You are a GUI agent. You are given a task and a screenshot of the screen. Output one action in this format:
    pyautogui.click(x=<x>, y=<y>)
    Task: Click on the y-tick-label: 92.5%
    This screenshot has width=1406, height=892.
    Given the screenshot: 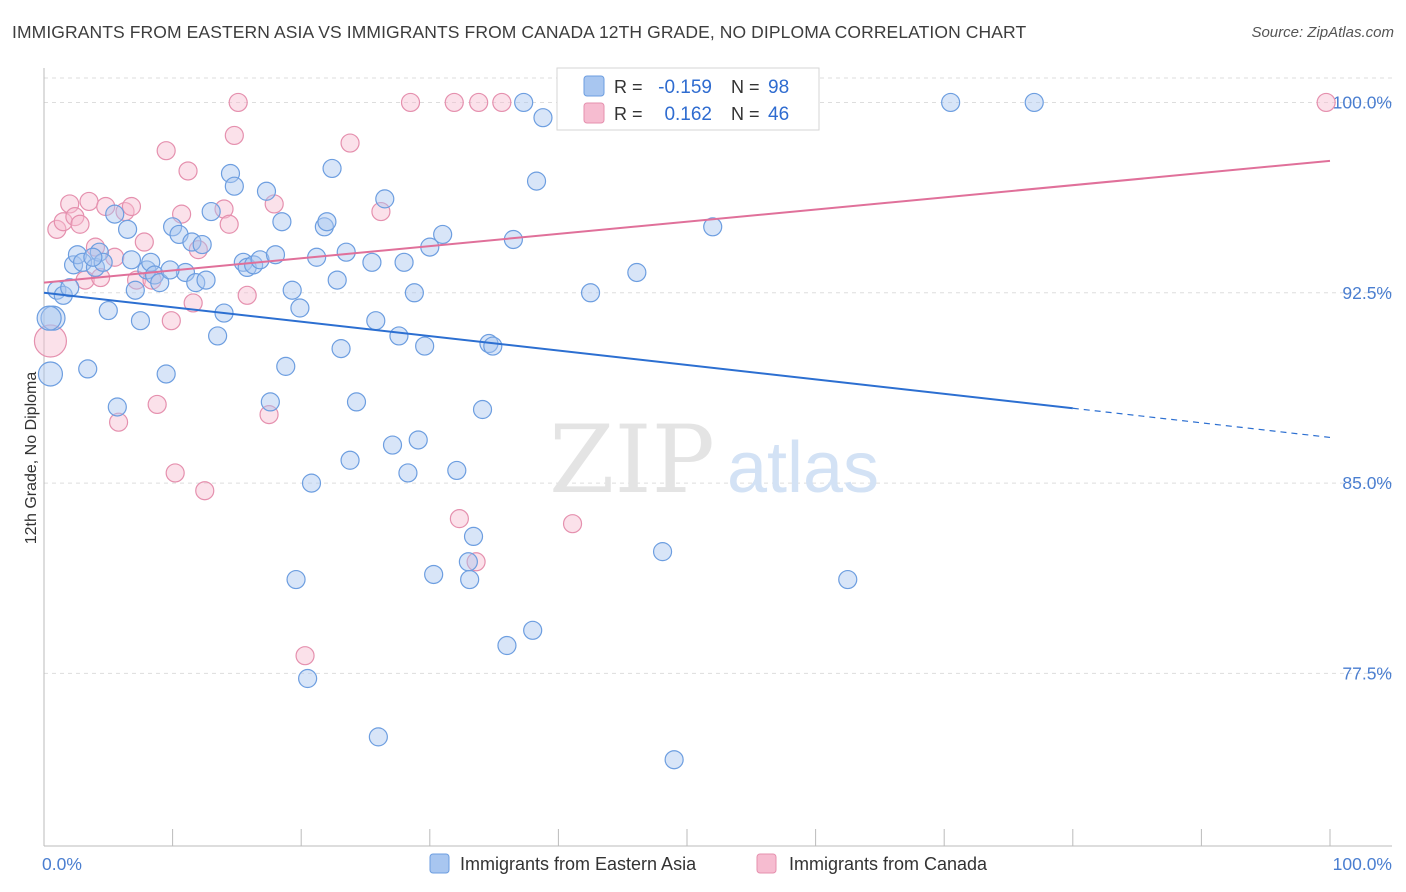 What is the action you would take?
    pyautogui.click(x=1367, y=293)
    